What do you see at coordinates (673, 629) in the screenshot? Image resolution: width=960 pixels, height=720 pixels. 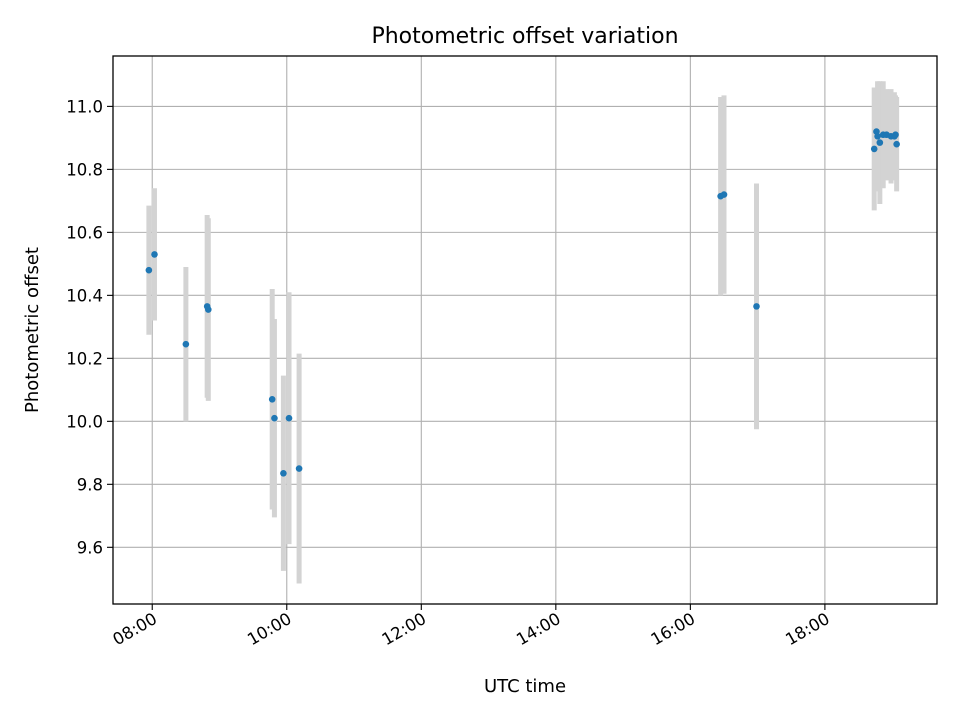 I see `x-tick-label: 16:00` at bounding box center [673, 629].